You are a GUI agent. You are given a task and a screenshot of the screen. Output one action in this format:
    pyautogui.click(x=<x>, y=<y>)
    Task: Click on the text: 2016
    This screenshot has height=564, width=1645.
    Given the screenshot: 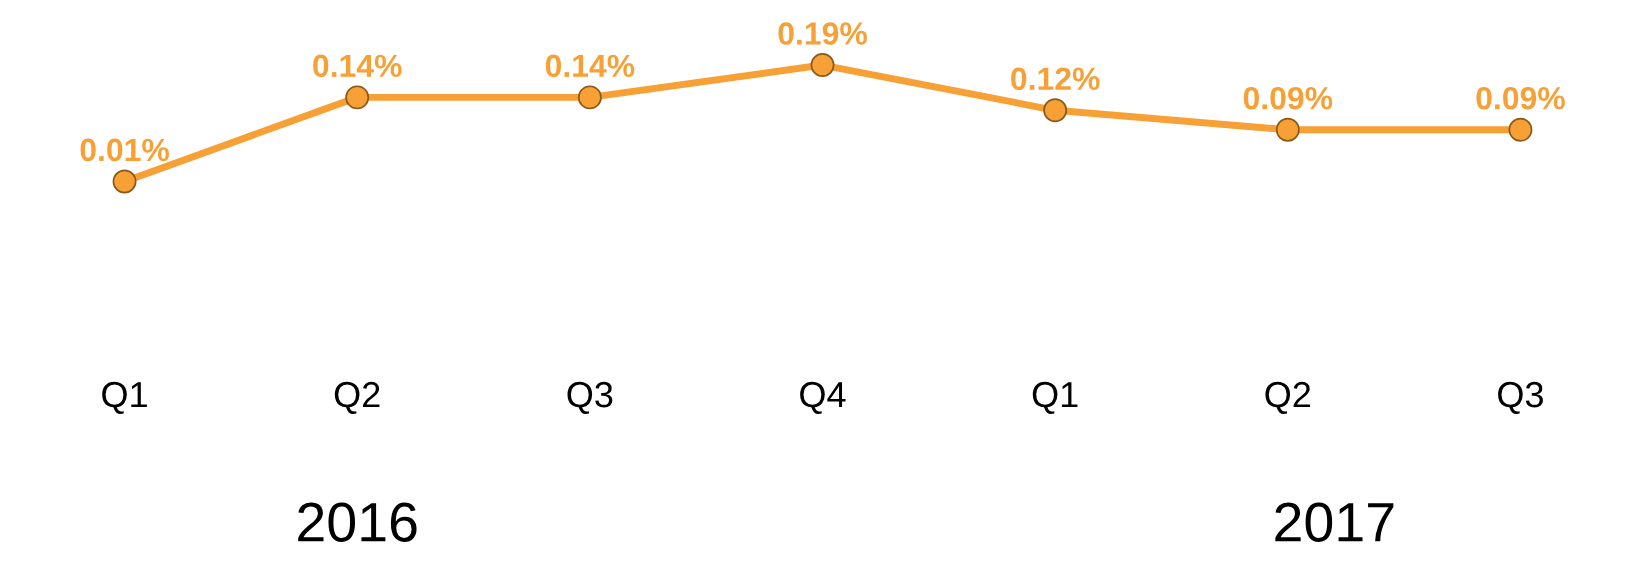 What is the action you would take?
    pyautogui.click(x=357, y=522)
    